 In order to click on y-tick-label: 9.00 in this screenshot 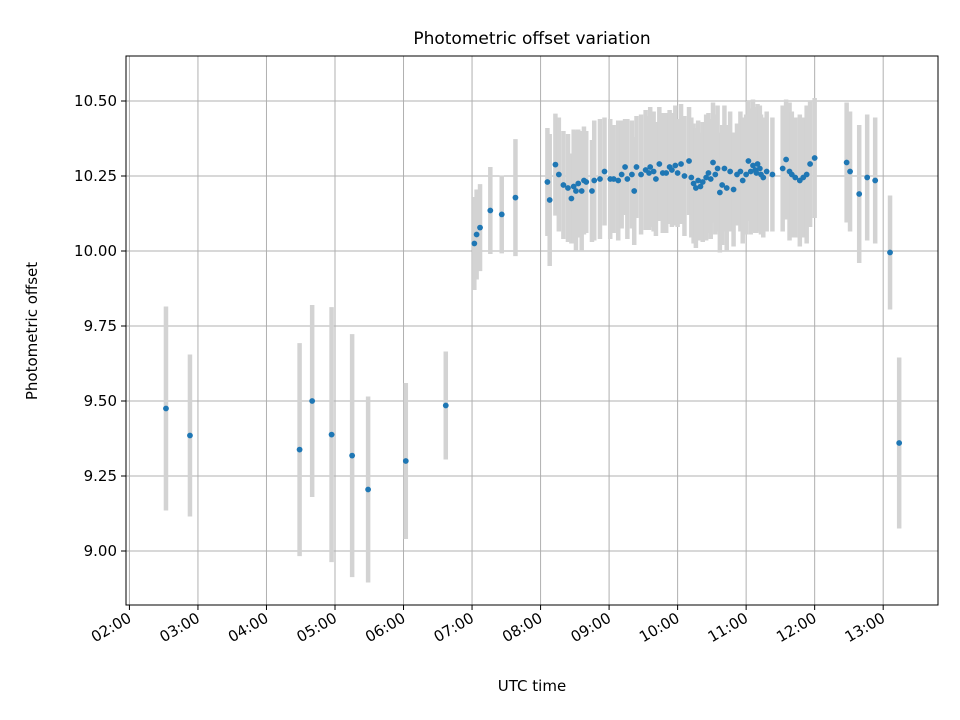, I will do `click(100, 551)`.